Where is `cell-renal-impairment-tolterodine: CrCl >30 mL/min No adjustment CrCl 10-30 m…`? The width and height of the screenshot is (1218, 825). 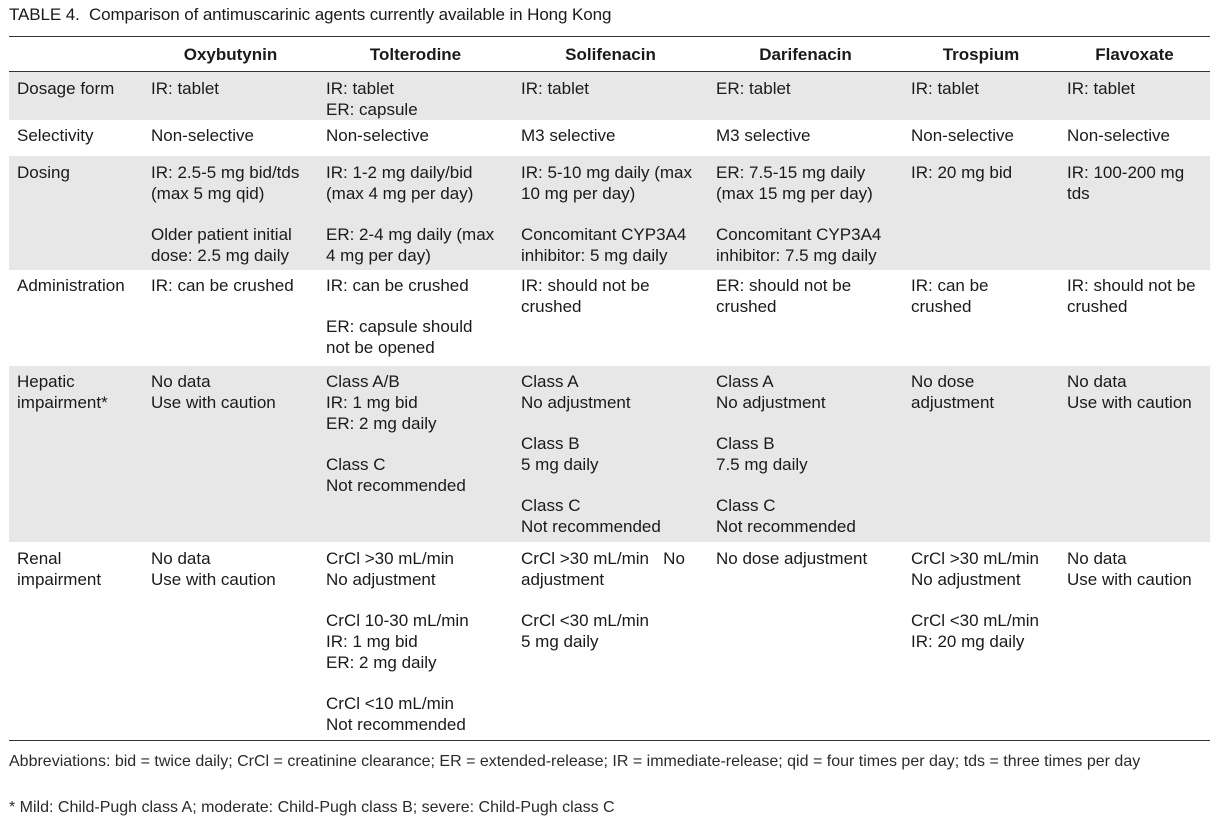
cell-renal-impairment-tolterodine: CrCl >30 mL/min No adjustment CrCl 10-30 m… is located at coordinates (415, 641).